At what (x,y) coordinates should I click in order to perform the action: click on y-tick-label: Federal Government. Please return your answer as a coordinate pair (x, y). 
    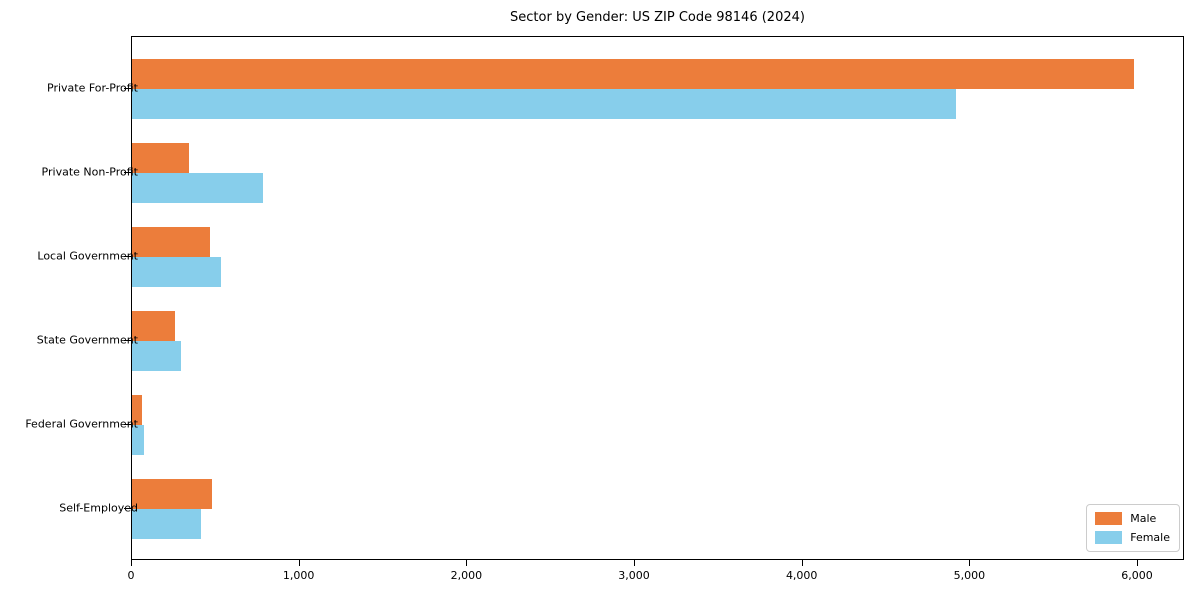
    Looking at the image, I should click on (81, 424).